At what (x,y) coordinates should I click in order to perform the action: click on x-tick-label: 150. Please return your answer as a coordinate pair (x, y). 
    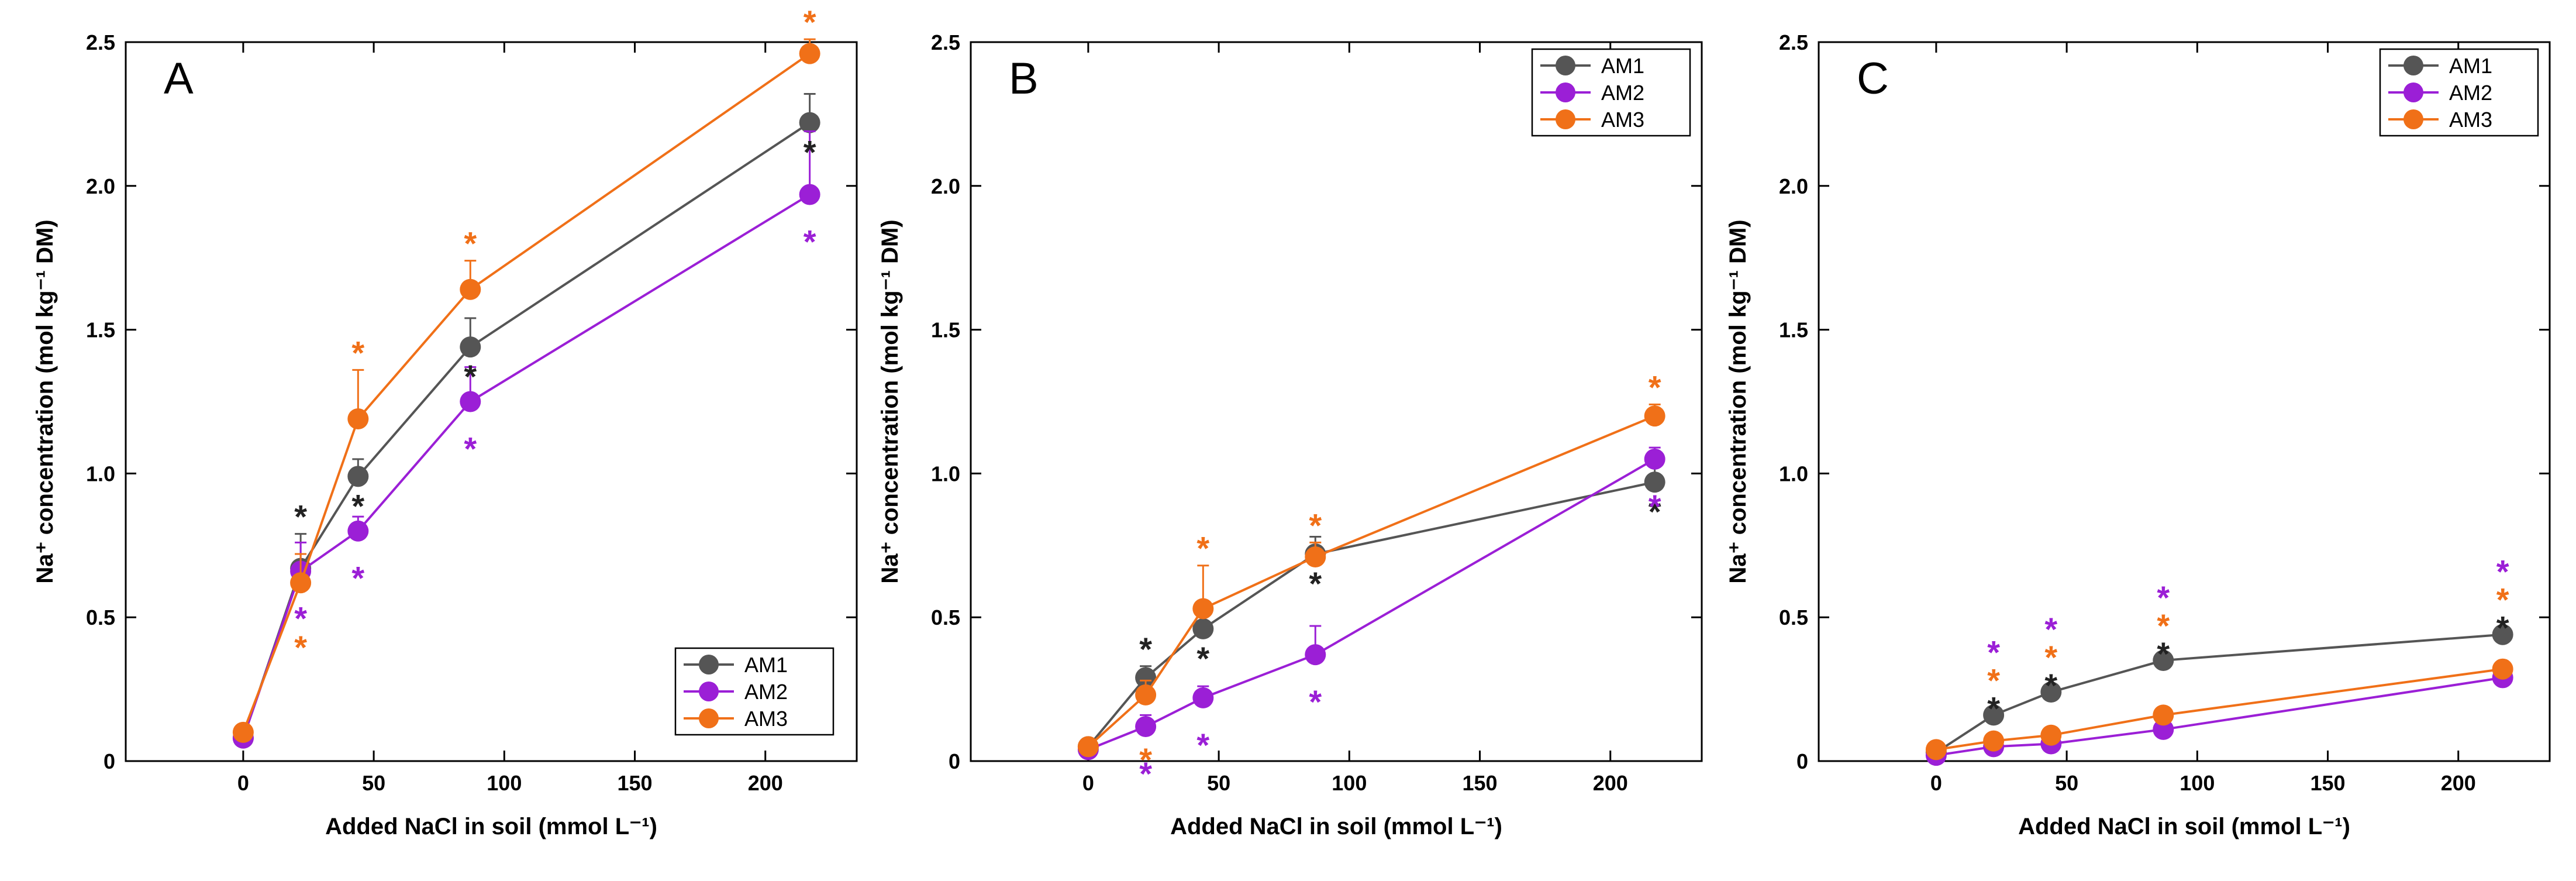
    Looking at the image, I should click on (1480, 783).